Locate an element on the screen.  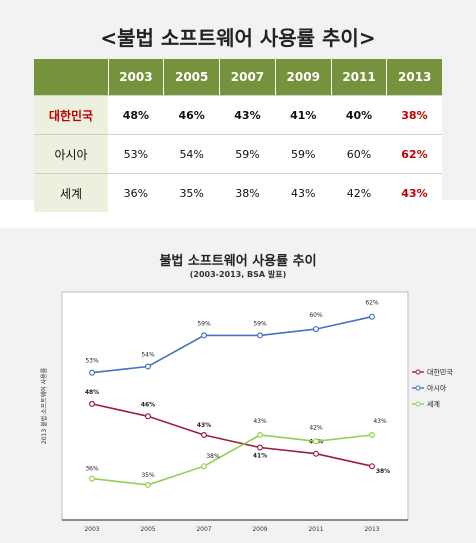
data-label: 53% is located at coordinates (92, 361).